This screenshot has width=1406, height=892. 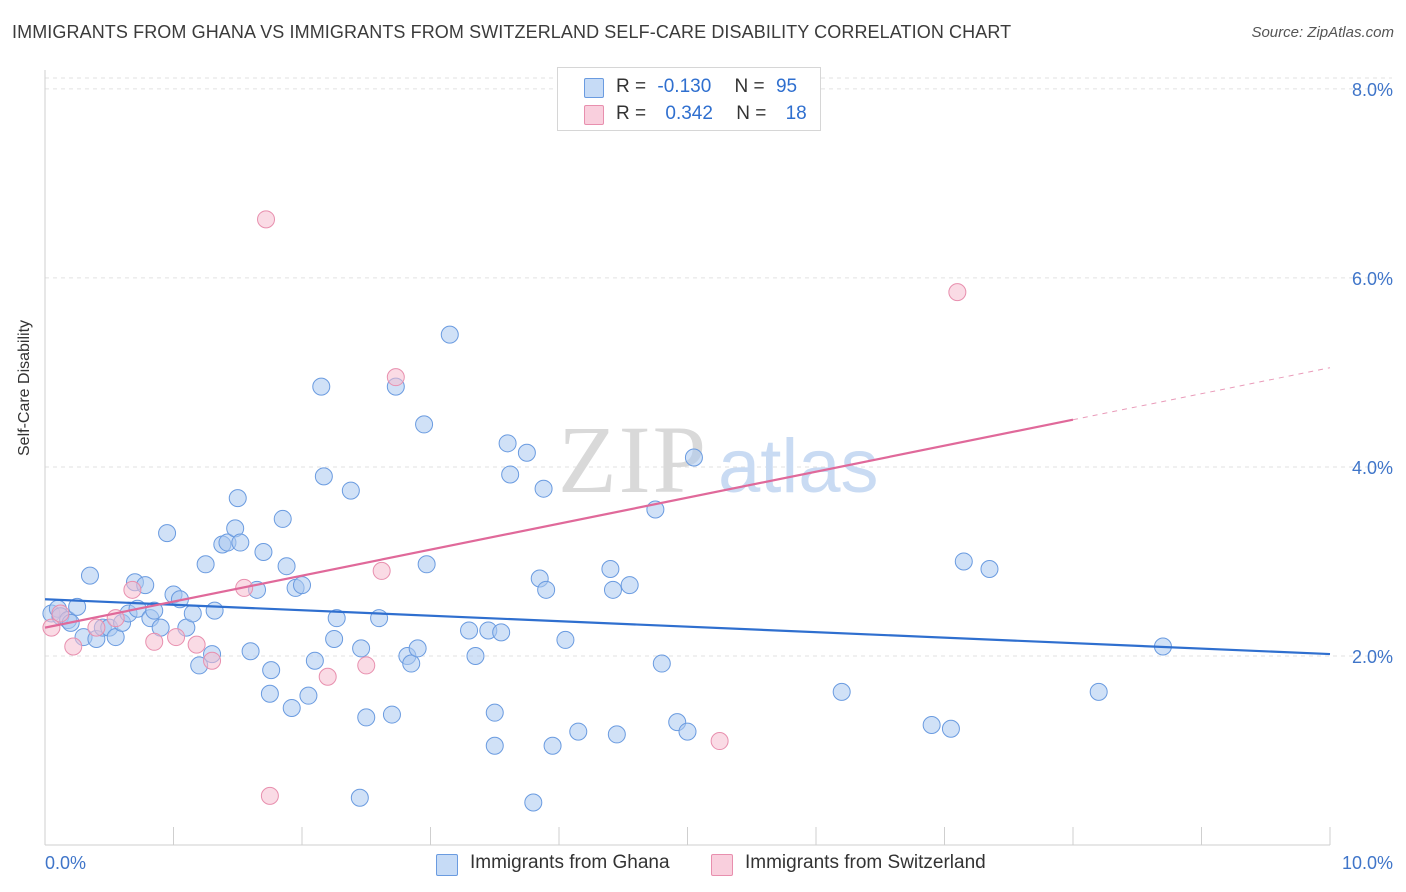 What do you see at coordinates (751, 113) in the screenshot?
I see `legend-n-label: N =` at bounding box center [751, 113].